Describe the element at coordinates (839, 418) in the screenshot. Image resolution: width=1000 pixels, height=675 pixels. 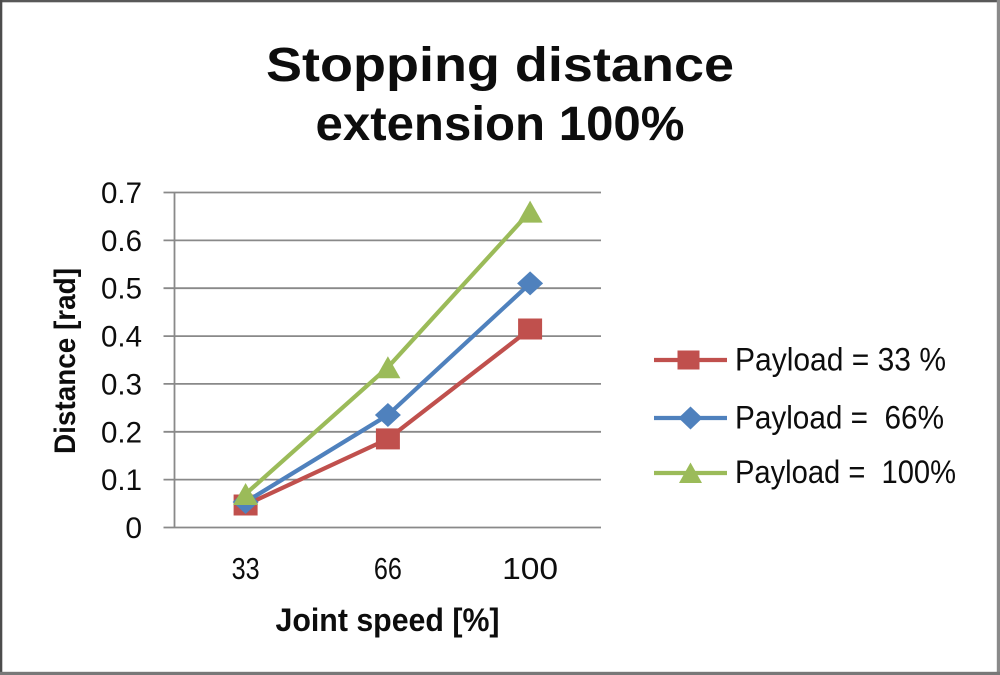
I see `svg-text: Payload = 66%` at that location.